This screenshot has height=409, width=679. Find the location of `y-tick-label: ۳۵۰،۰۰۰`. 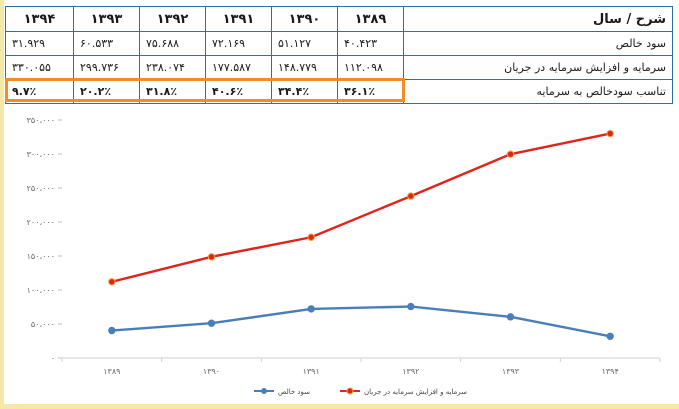

y-tick-label: ۳۵۰،۰۰۰ is located at coordinates (41, 120).